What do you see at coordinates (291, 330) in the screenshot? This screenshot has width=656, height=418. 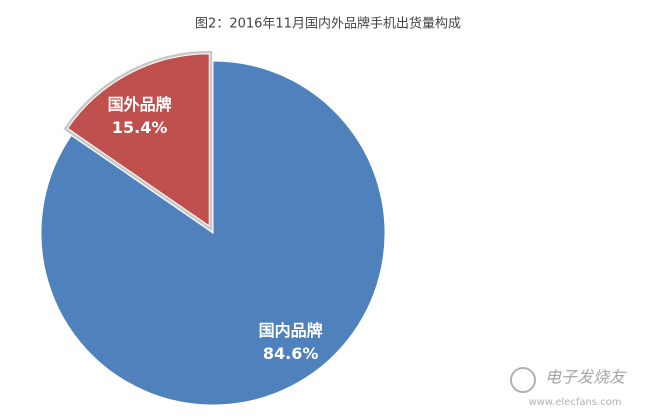 I see `slice-label: 国内品牌` at bounding box center [291, 330].